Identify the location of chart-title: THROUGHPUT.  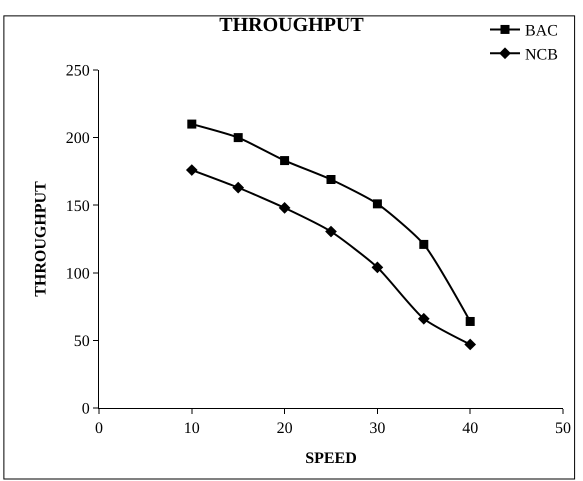
(291, 25).